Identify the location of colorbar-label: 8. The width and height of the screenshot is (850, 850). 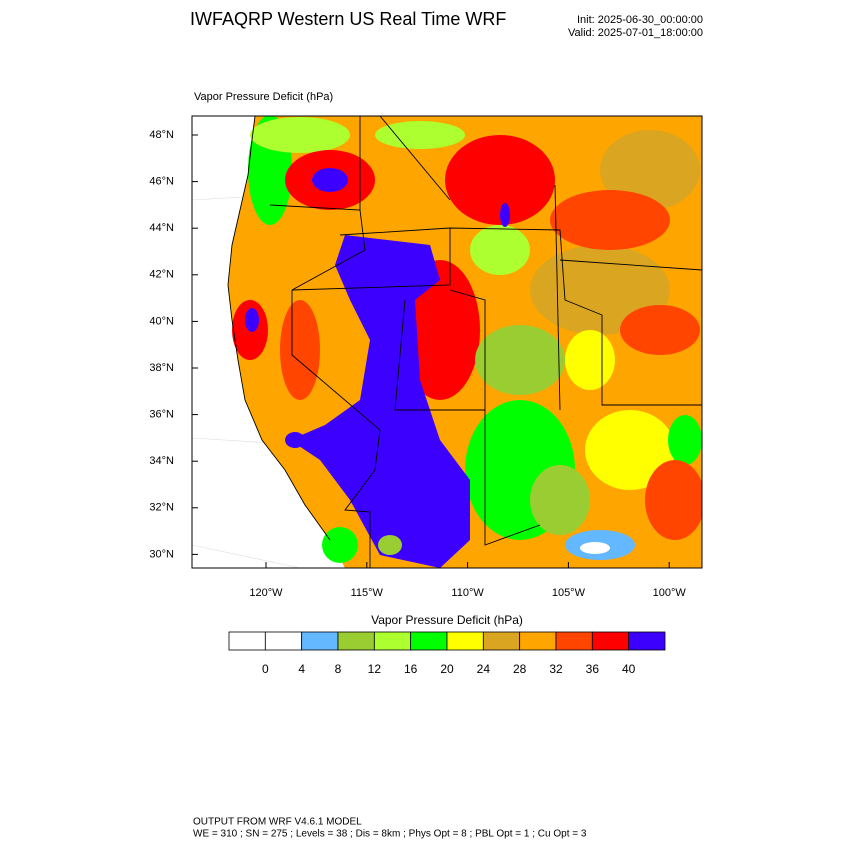
(338, 669).